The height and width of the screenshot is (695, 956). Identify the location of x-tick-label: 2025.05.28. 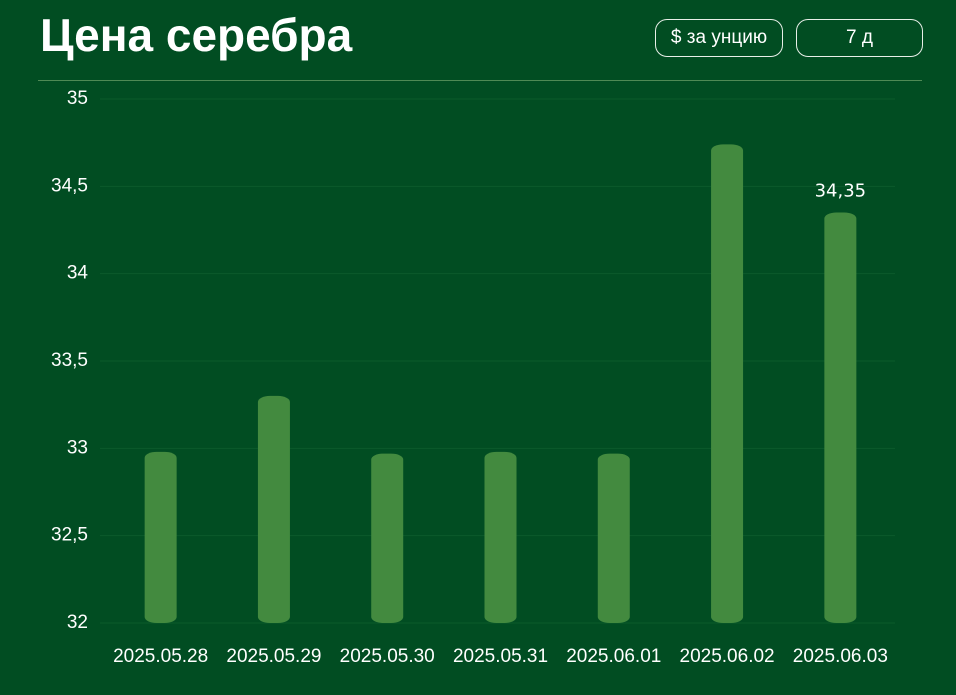
(160, 656).